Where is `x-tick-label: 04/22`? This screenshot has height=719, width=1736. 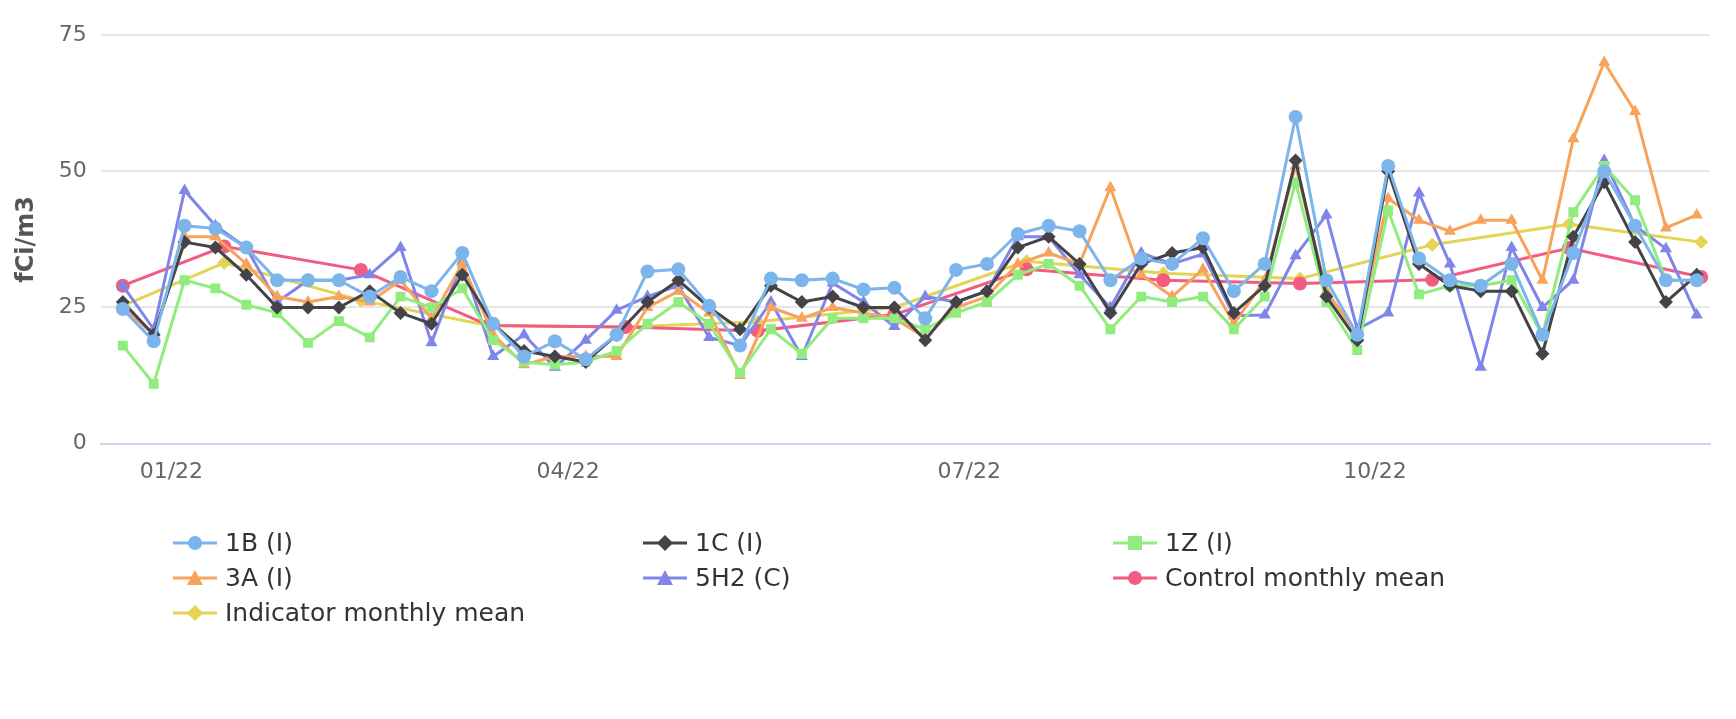
x-tick-label: 04/22 is located at coordinates (568, 470).